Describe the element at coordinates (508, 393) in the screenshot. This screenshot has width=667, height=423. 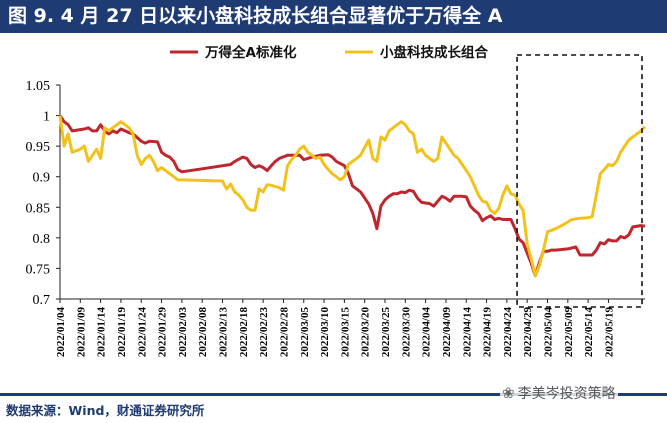
I see `wechat-icon: ❀` at that location.